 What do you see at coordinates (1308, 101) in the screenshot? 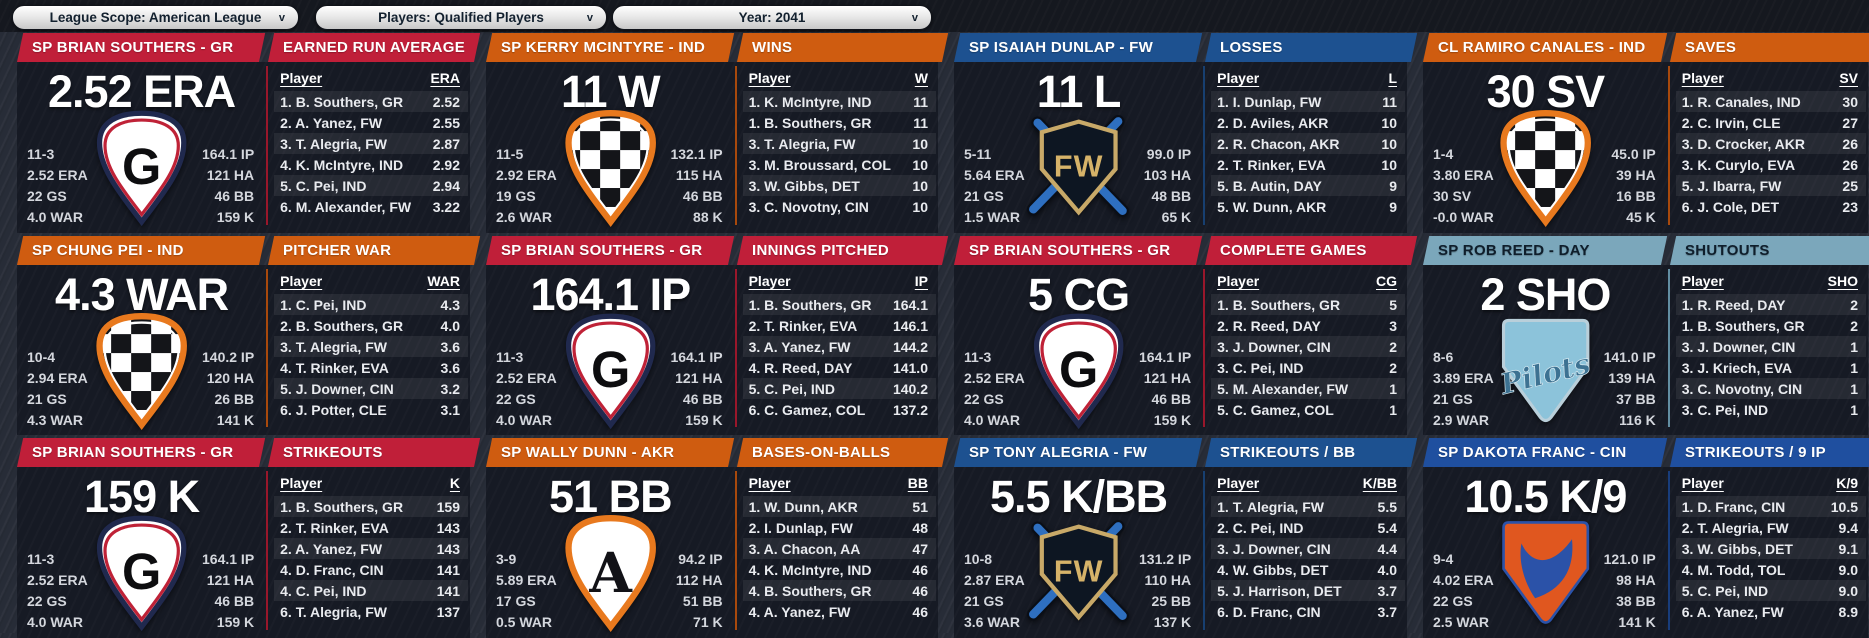
I see `leaderboard-row: 1. I. Dunlap, FW 11` at bounding box center [1308, 101].